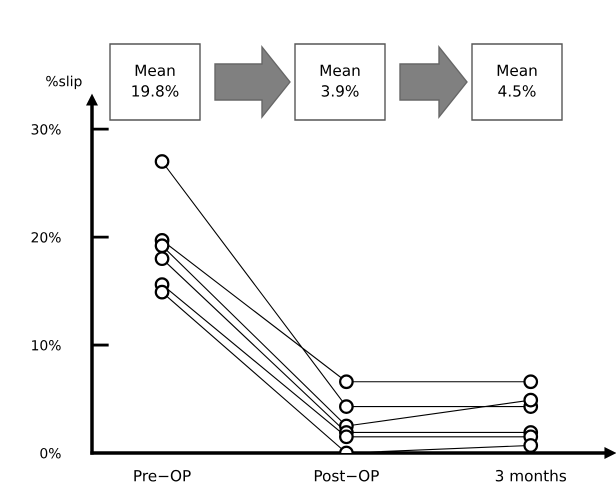 Image resolution: width=616 pixels, height=497 pixels. I want to click on x-tick-label: Post−OP, so click(346, 476).